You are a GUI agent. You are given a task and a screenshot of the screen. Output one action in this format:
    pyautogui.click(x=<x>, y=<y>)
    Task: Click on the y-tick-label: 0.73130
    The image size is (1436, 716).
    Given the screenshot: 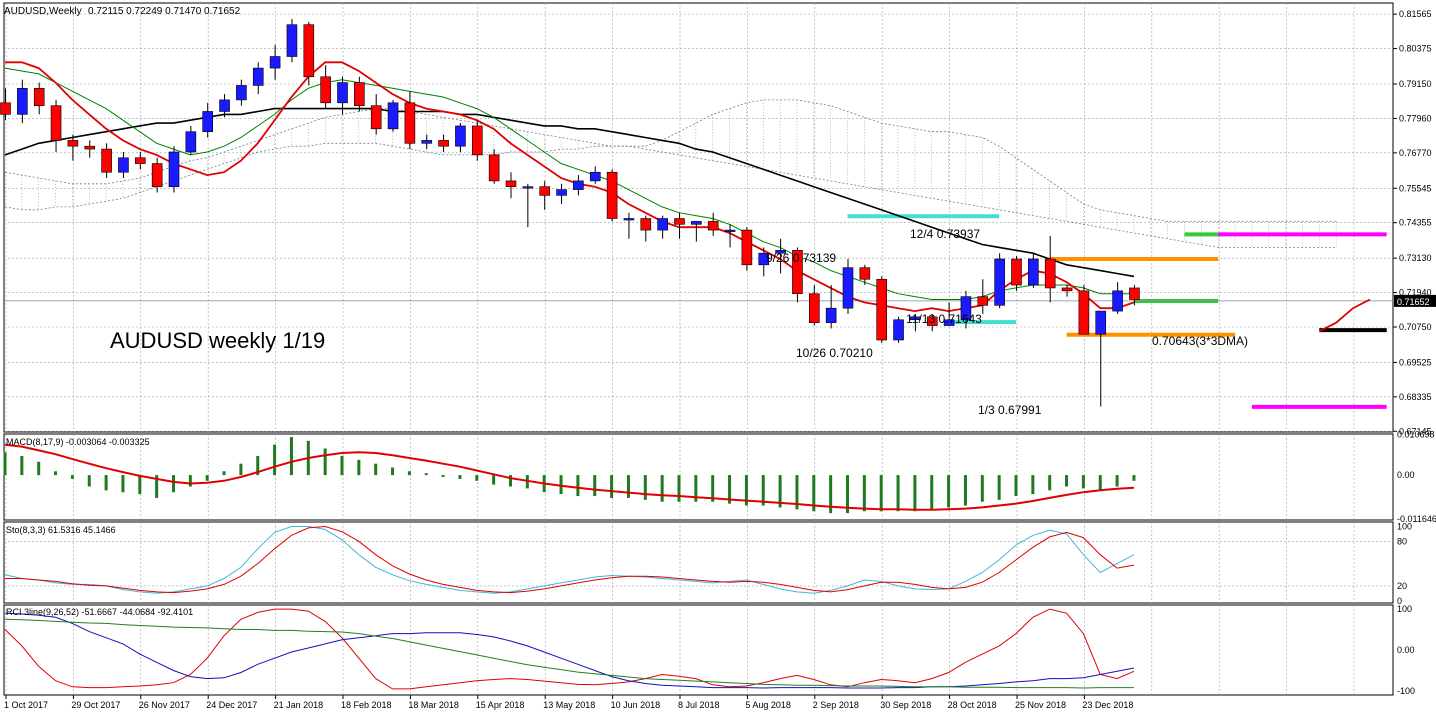 What is the action you would take?
    pyautogui.click(x=1415, y=258)
    